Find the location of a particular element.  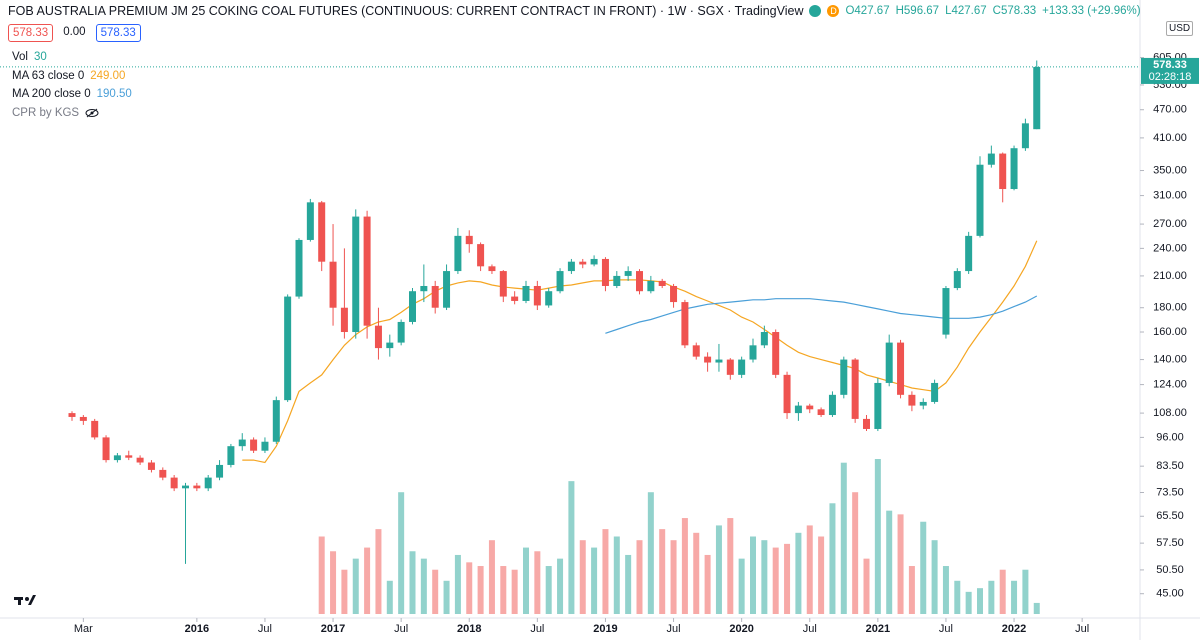

trade-bar: 578.33 0.00 578.33 is located at coordinates (74, 33).